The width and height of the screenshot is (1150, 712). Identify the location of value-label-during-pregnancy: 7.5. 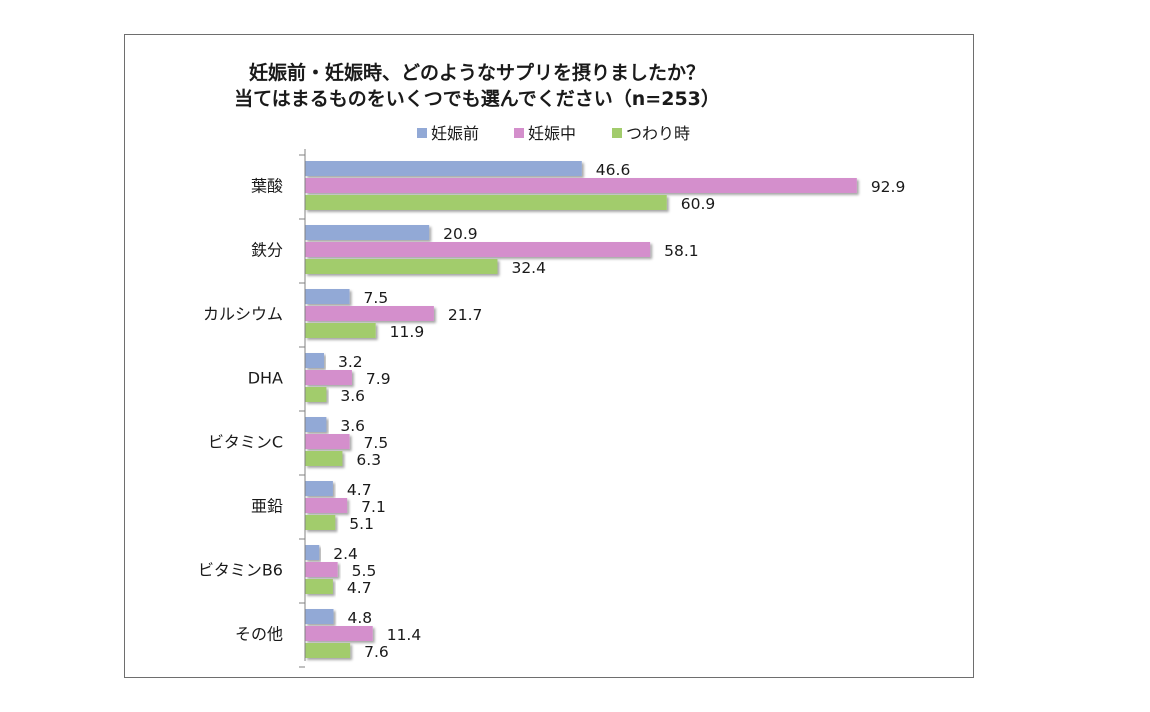
(376, 443).